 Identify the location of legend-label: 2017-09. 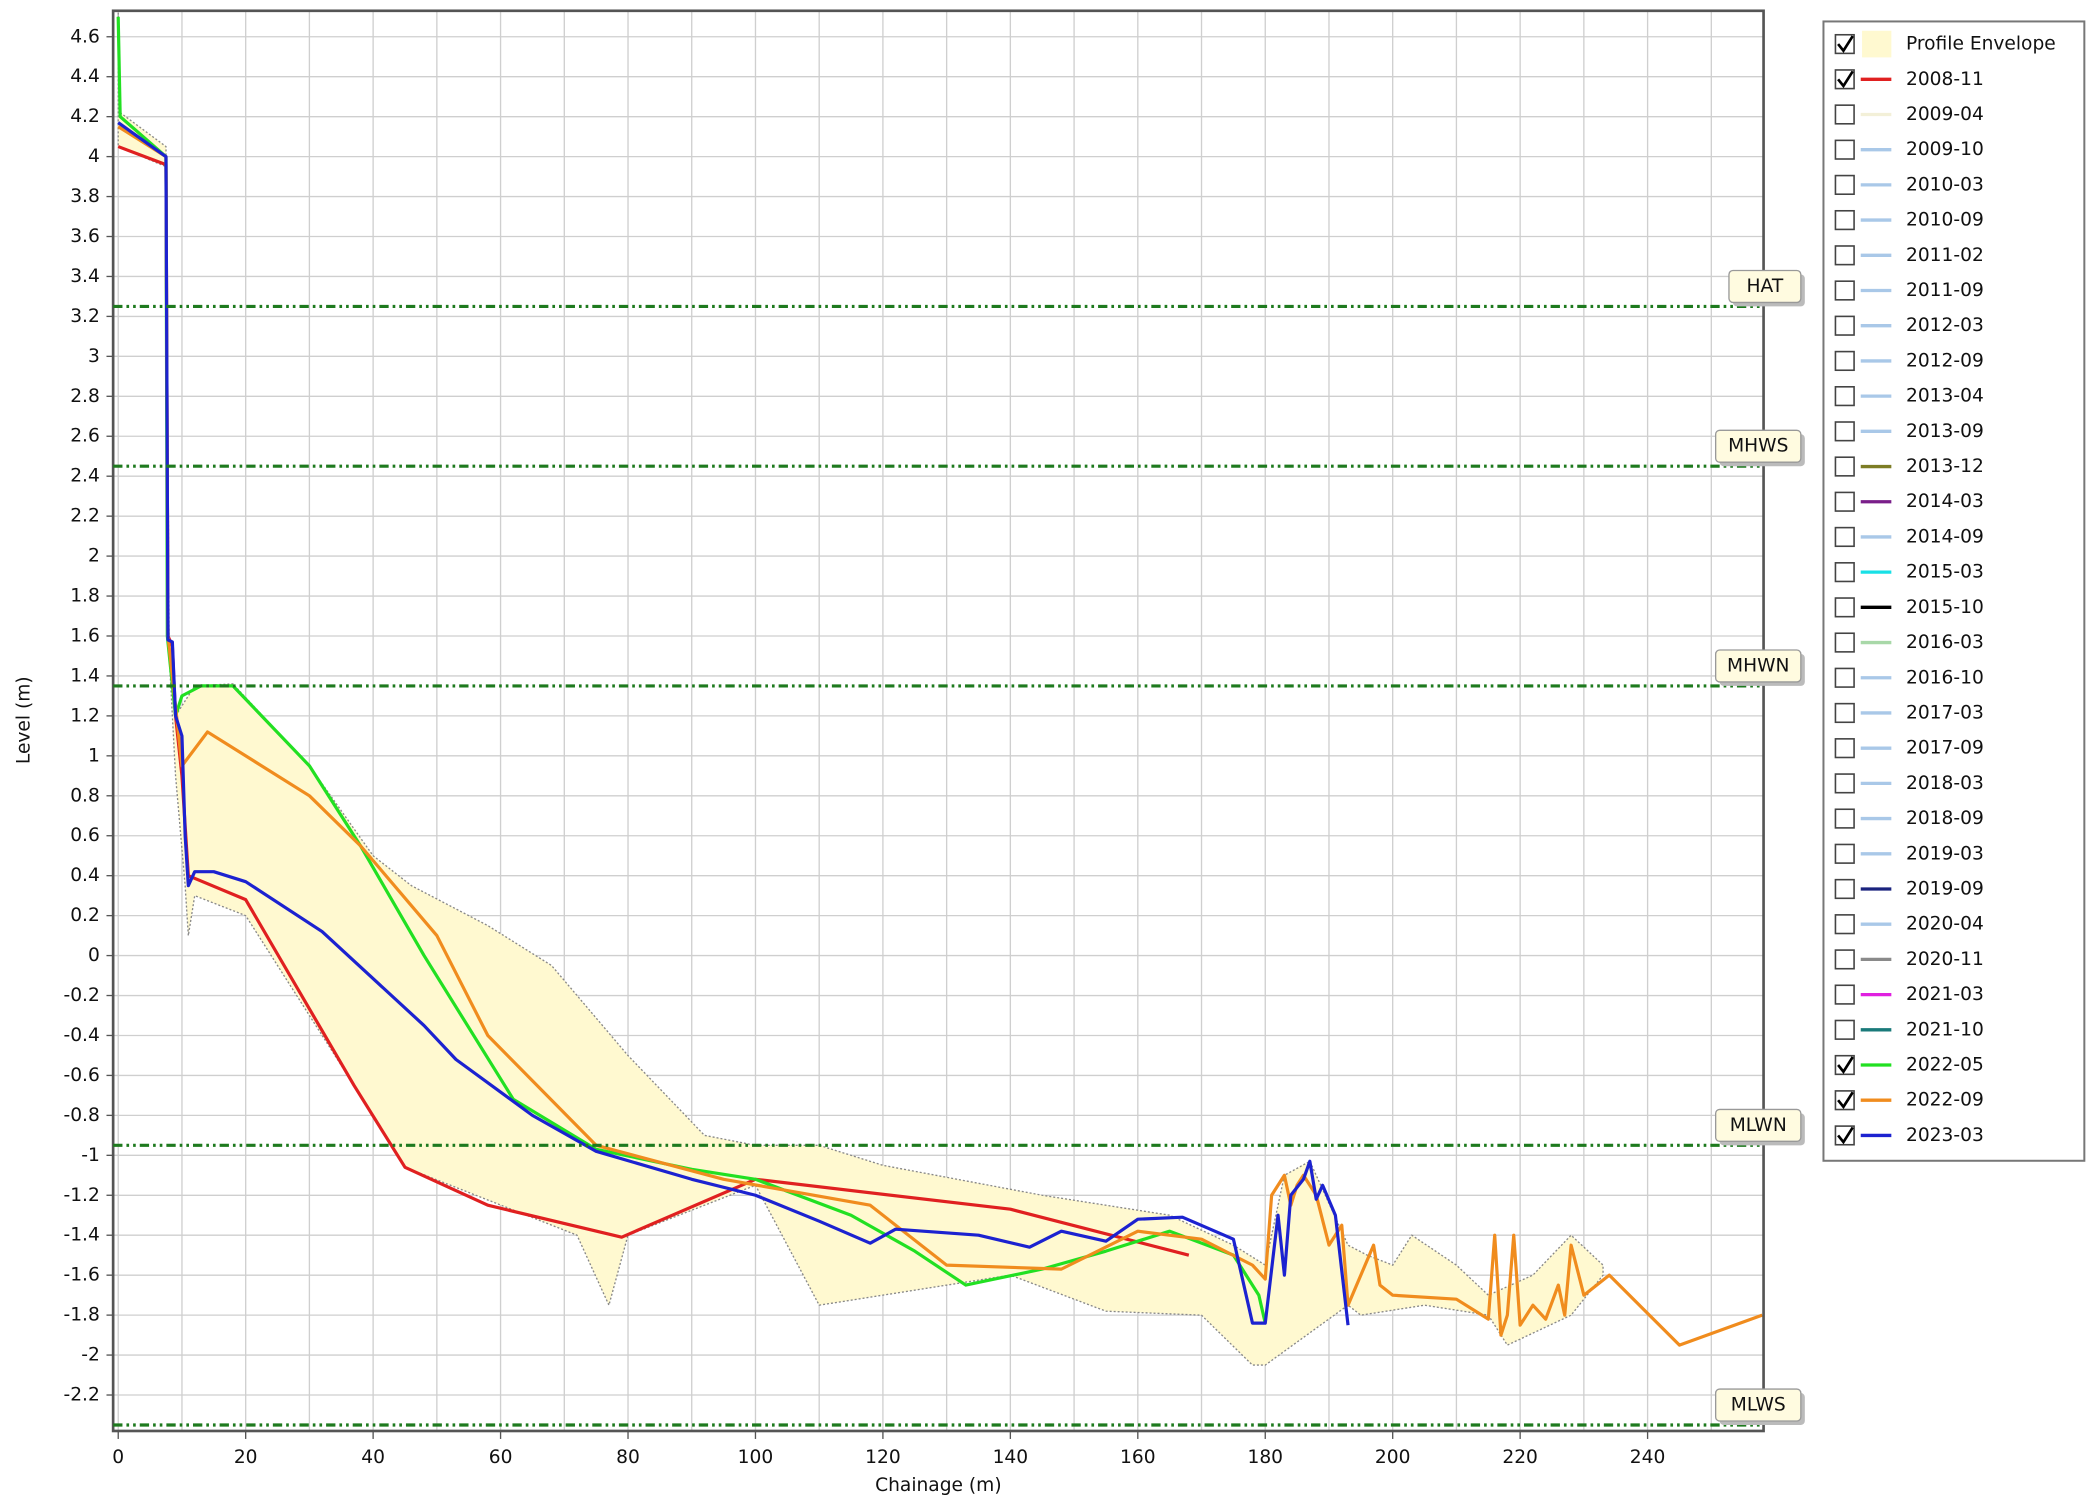
(1945, 748).